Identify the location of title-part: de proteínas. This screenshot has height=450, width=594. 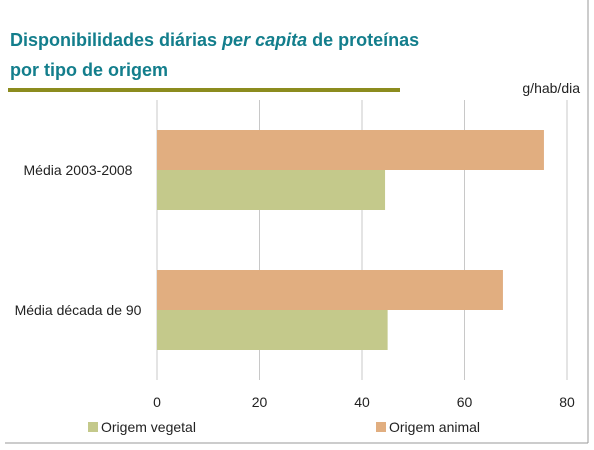
(365, 40).